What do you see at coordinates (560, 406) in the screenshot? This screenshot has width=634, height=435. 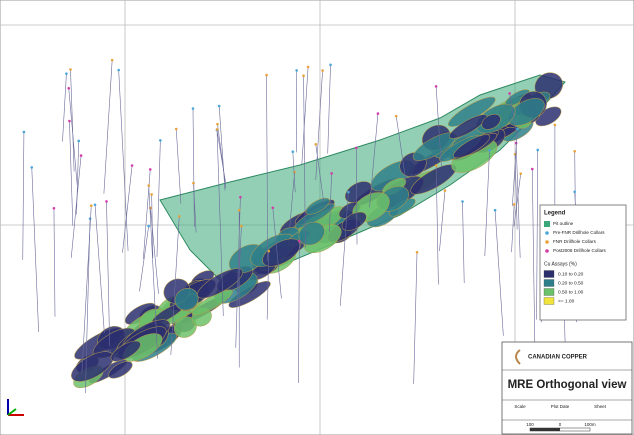 I see `field-label: Plot Date` at bounding box center [560, 406].